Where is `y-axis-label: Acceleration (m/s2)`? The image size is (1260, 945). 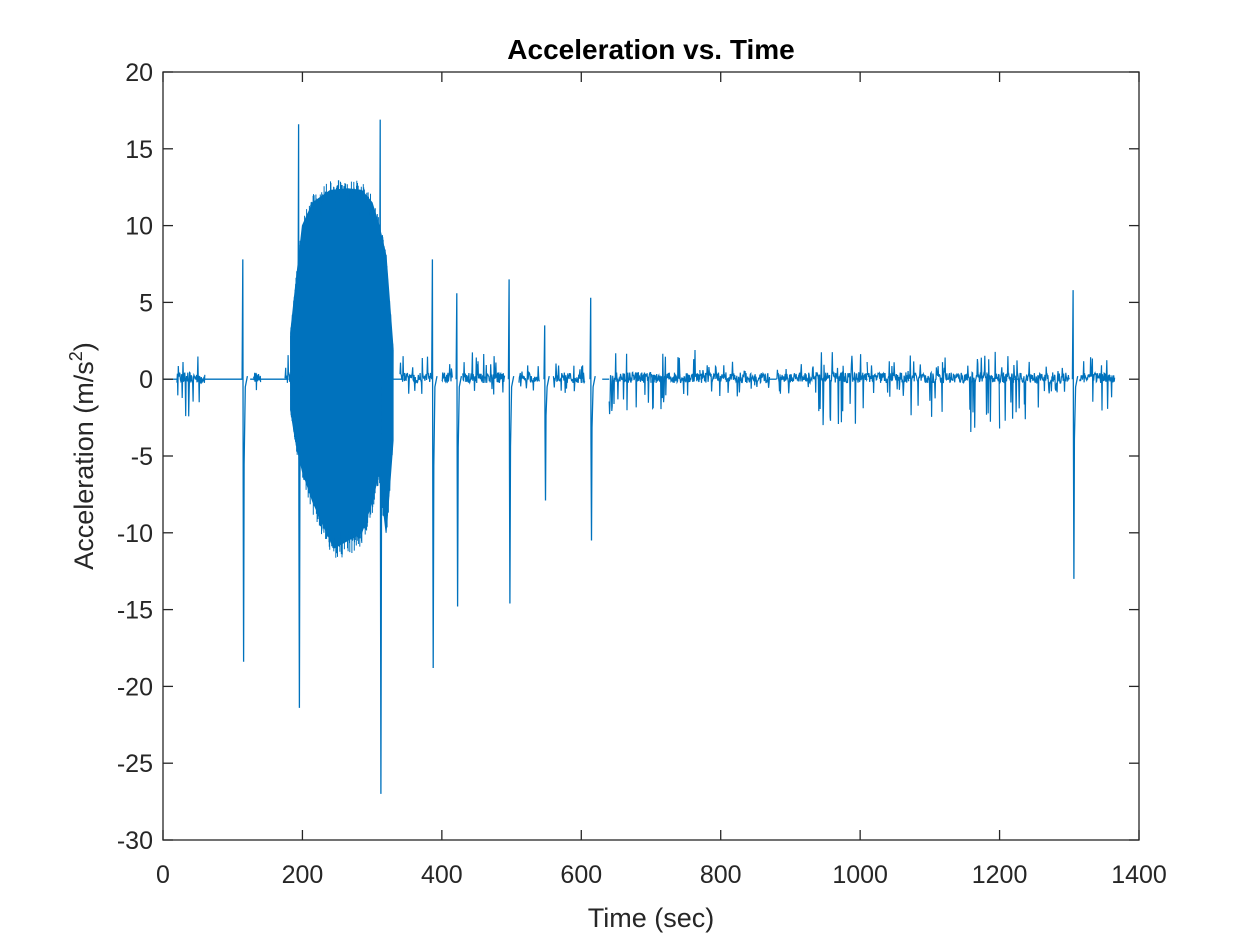 y-axis-label: Acceleration (m/s2) is located at coordinates (82, 456).